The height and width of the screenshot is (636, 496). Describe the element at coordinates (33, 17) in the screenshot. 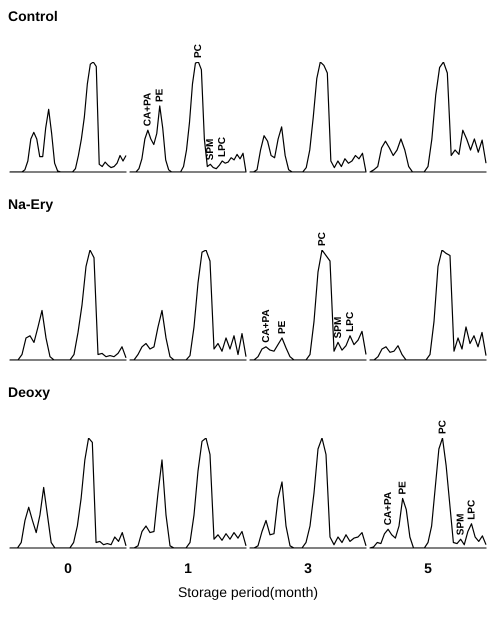

I see `chart-title: Control` at that location.